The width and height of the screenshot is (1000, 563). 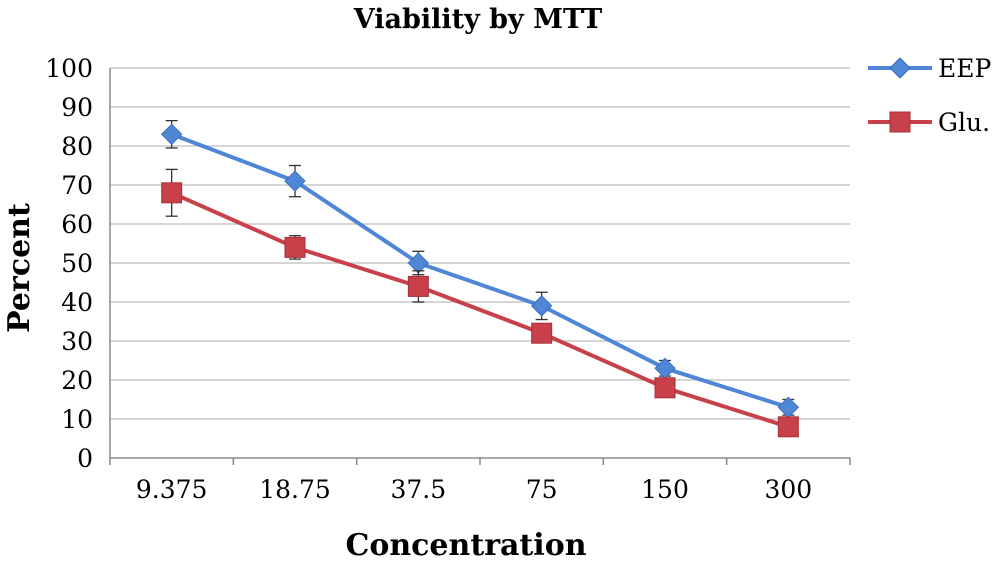 What do you see at coordinates (929, 68) in the screenshot?
I see `legend-item-1: EEP` at bounding box center [929, 68].